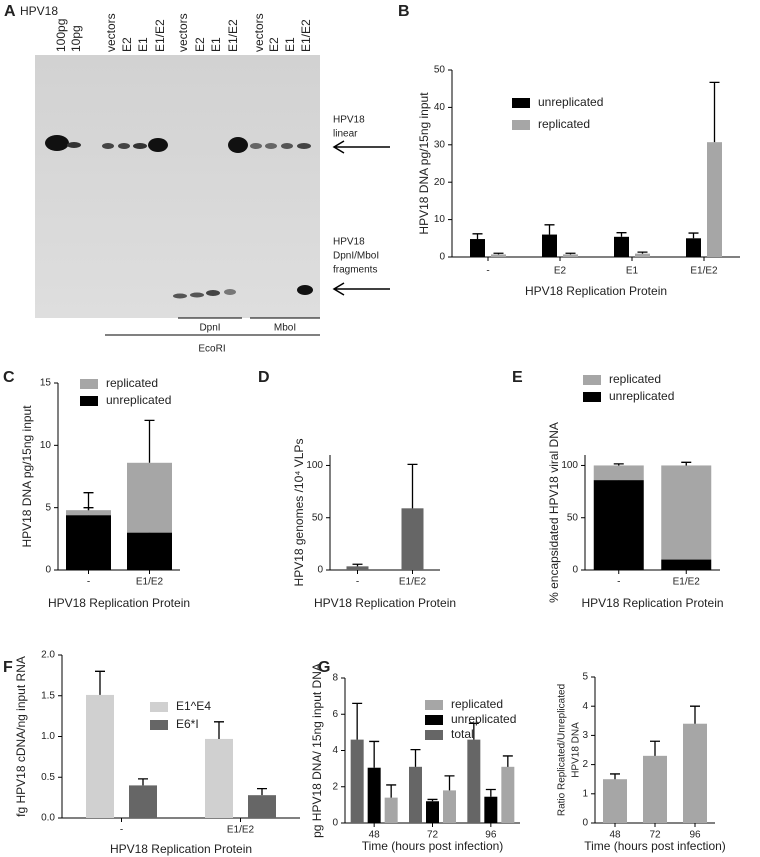 The width and height of the screenshot is (760, 857). What do you see at coordinates (138, 400) in the screenshot?
I see `legend-label: unreplicated` at bounding box center [138, 400].